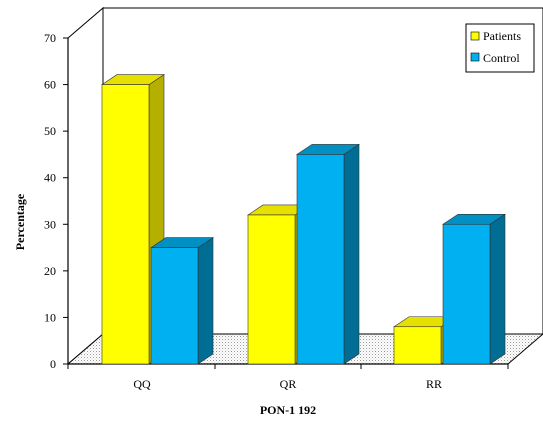  I want to click on bar-control-qr, so click(328, 254).